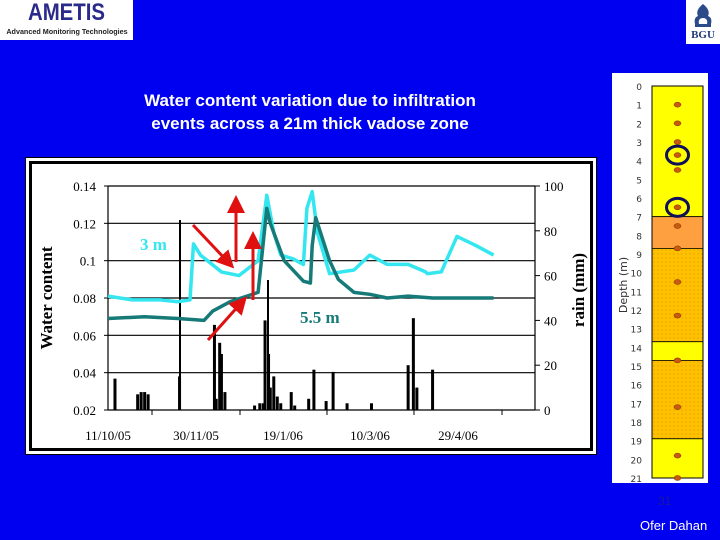 This screenshot has width=720, height=540. Describe the element at coordinates (554, 186) in the screenshot. I see `y-right-tick-label: 100` at that location.